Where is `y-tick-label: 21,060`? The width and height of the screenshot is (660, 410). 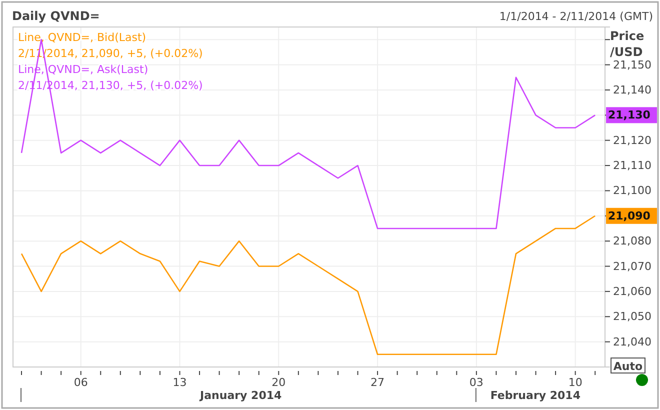 y-tick-label: 21,060 is located at coordinates (632, 291).